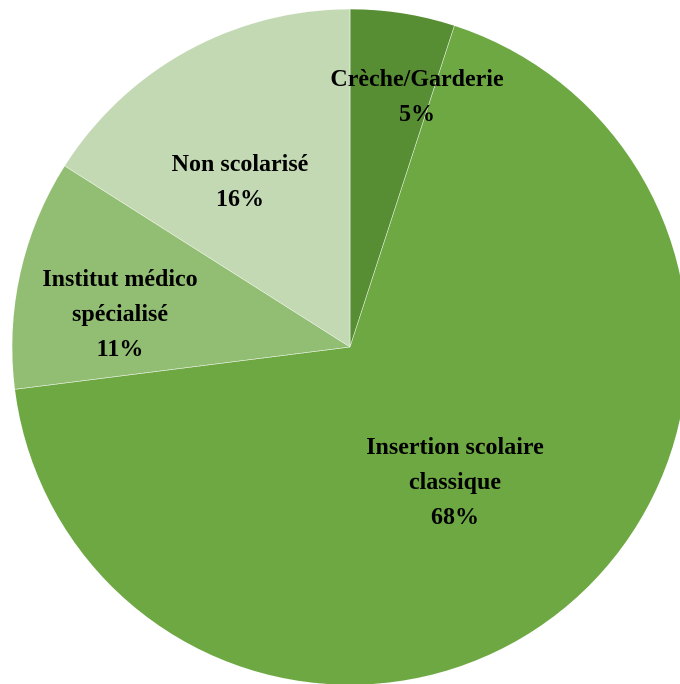  I want to click on category-label: Insertion scolaire classique, so click(455, 464).